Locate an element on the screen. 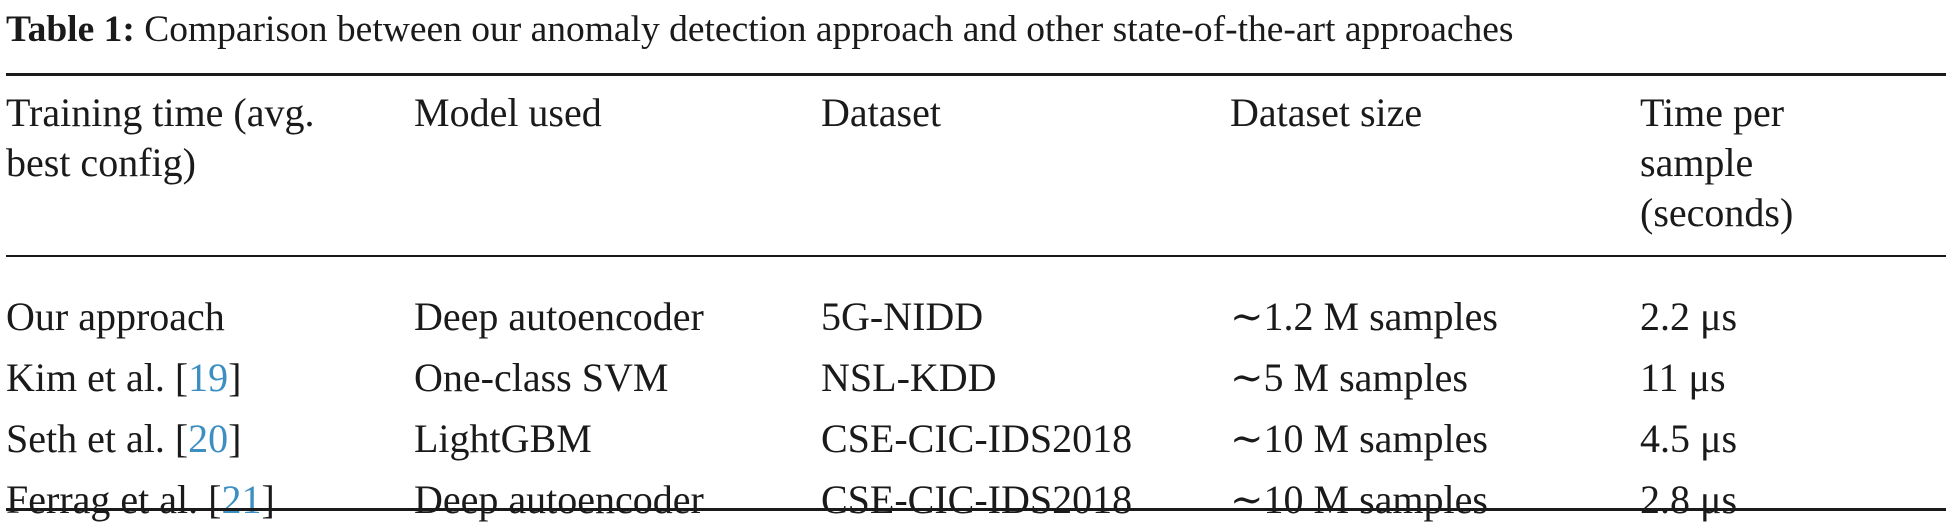 The height and width of the screenshot is (525, 1954). row-approach-cell: Our approach is located at coordinates (115, 317).